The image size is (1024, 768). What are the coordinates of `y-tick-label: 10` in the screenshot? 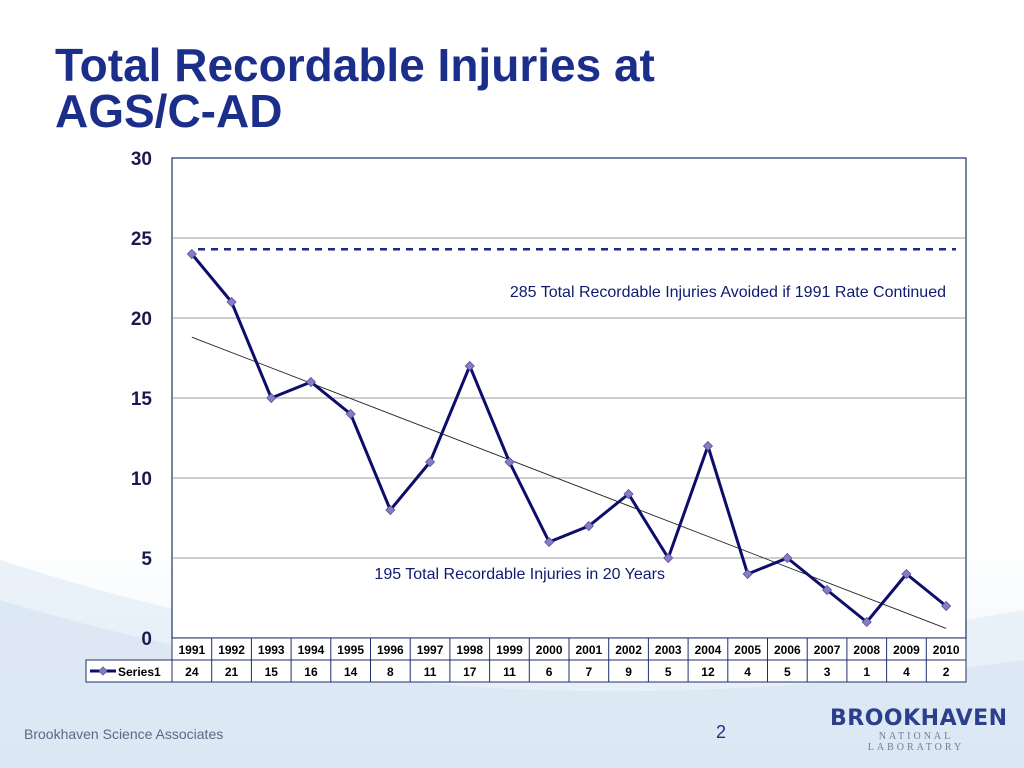 It's located at (141, 479).